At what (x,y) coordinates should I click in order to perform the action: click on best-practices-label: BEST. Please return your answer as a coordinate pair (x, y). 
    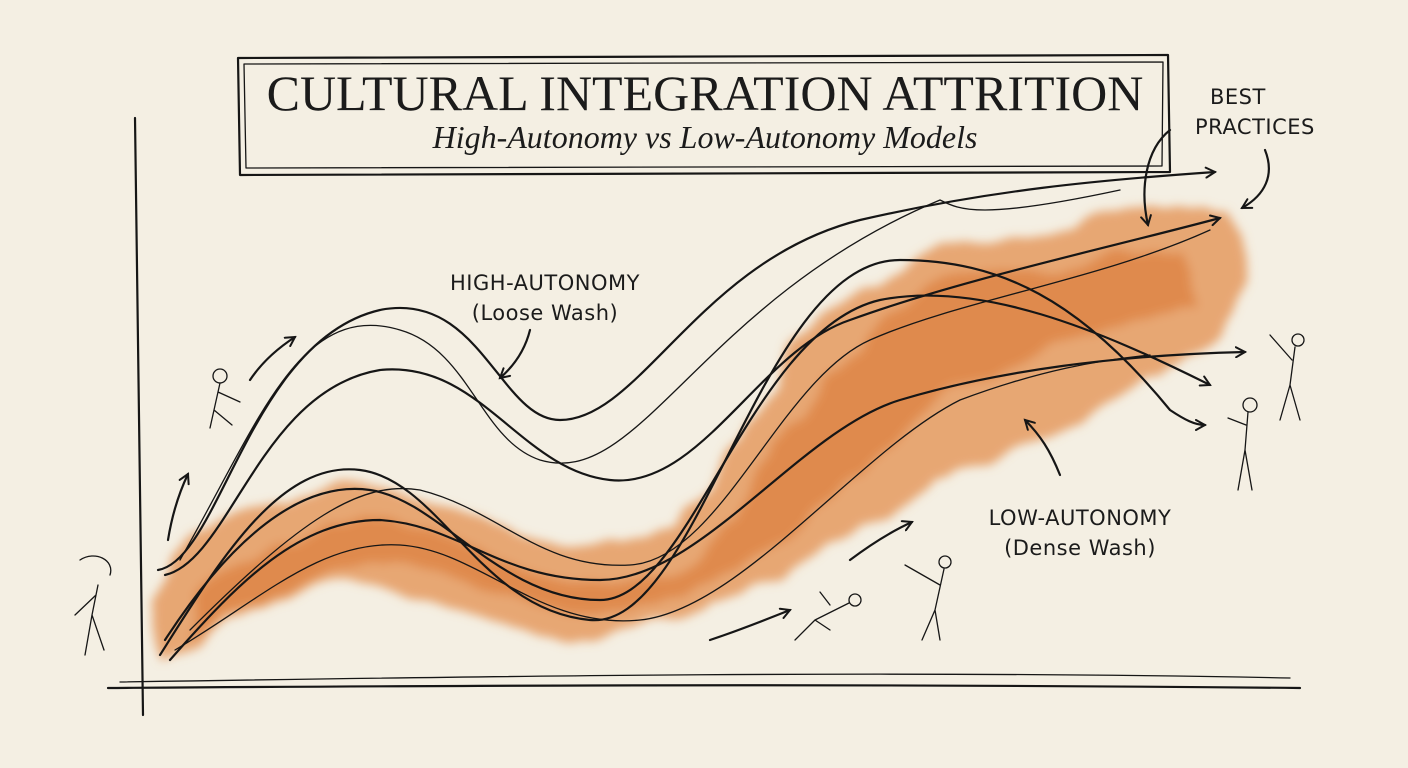
    Looking at the image, I should click on (1238, 97).